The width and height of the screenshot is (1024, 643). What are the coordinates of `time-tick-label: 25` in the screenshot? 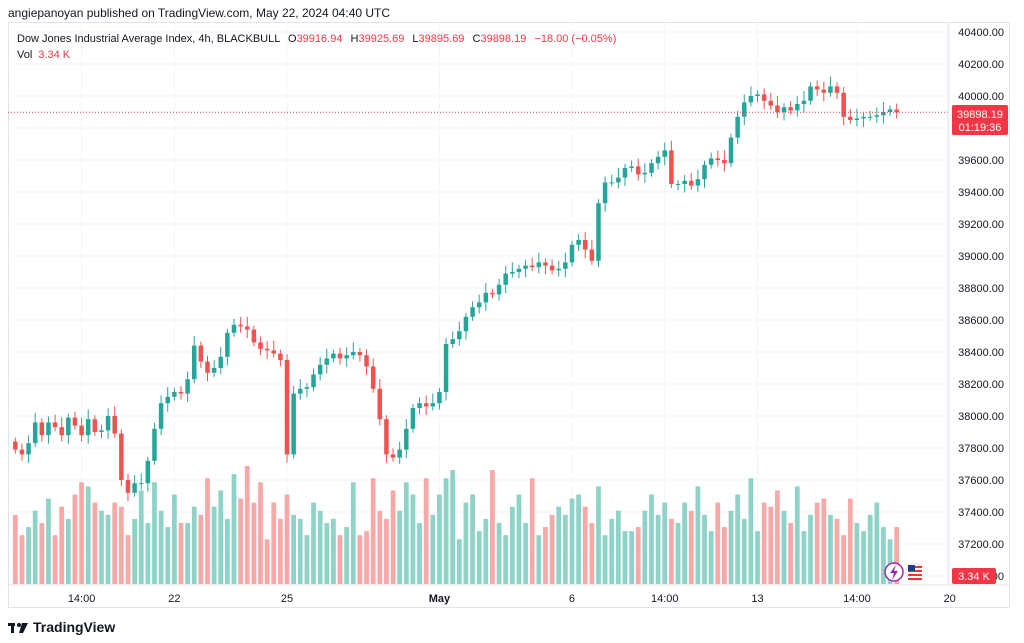 It's located at (287, 599).